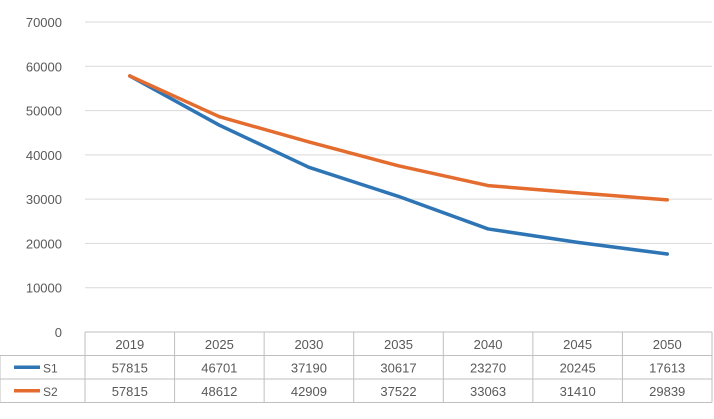 The height and width of the screenshot is (419, 714). What do you see at coordinates (219, 391) in the screenshot?
I see `table-cell-value: 48612` at bounding box center [219, 391].